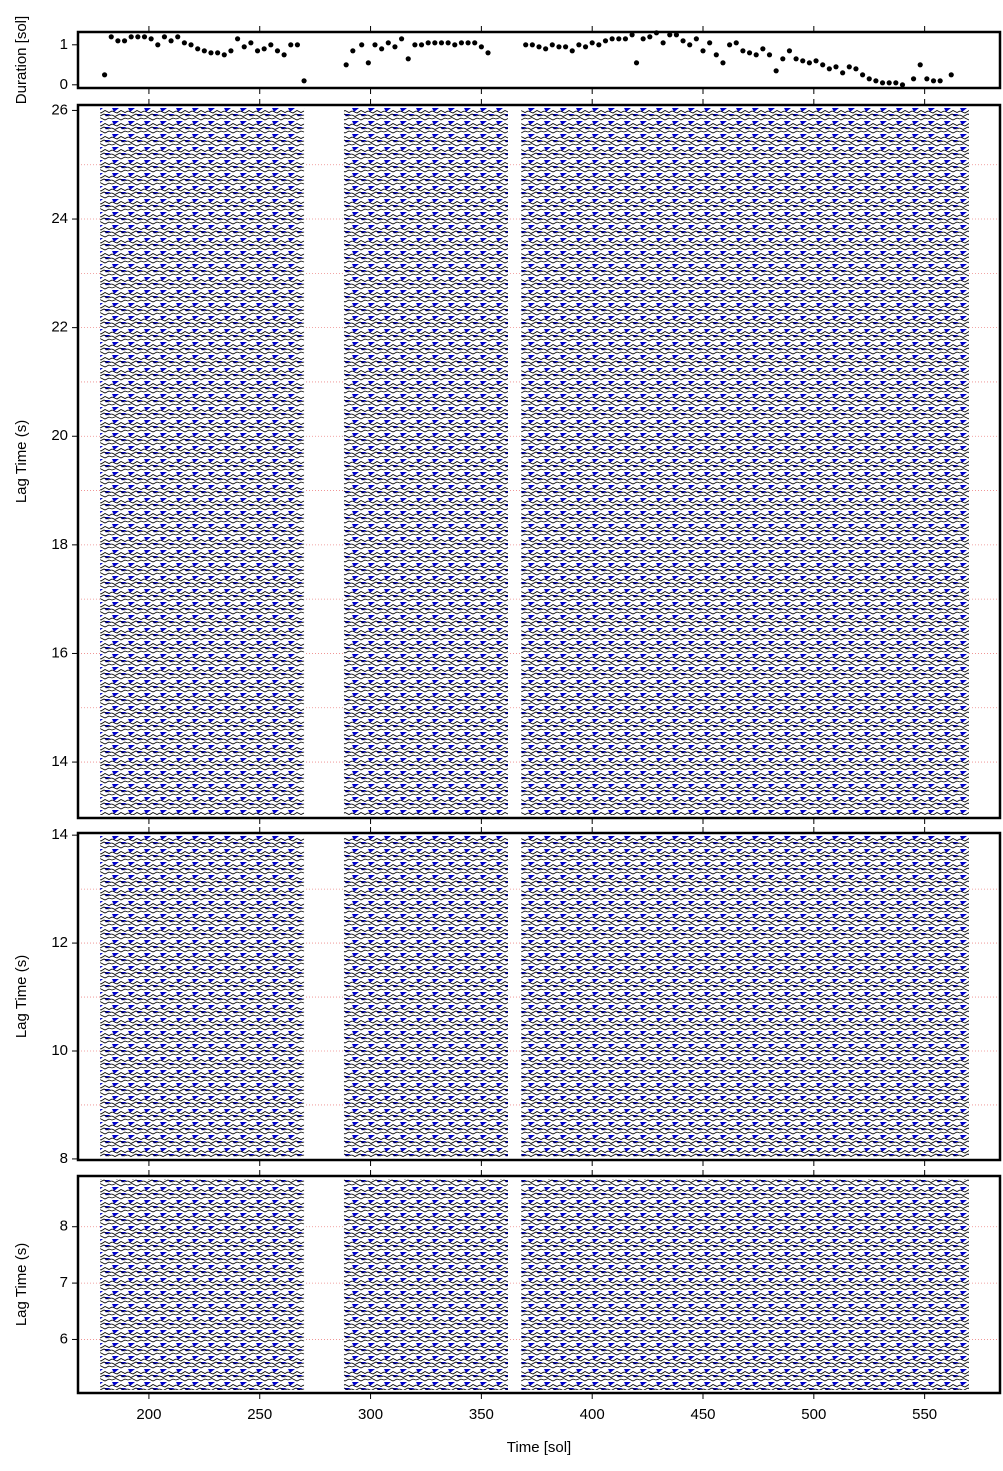 The height and width of the screenshot is (1471, 1003). I want to click on x-tick-label: 400, so click(592, 1414).